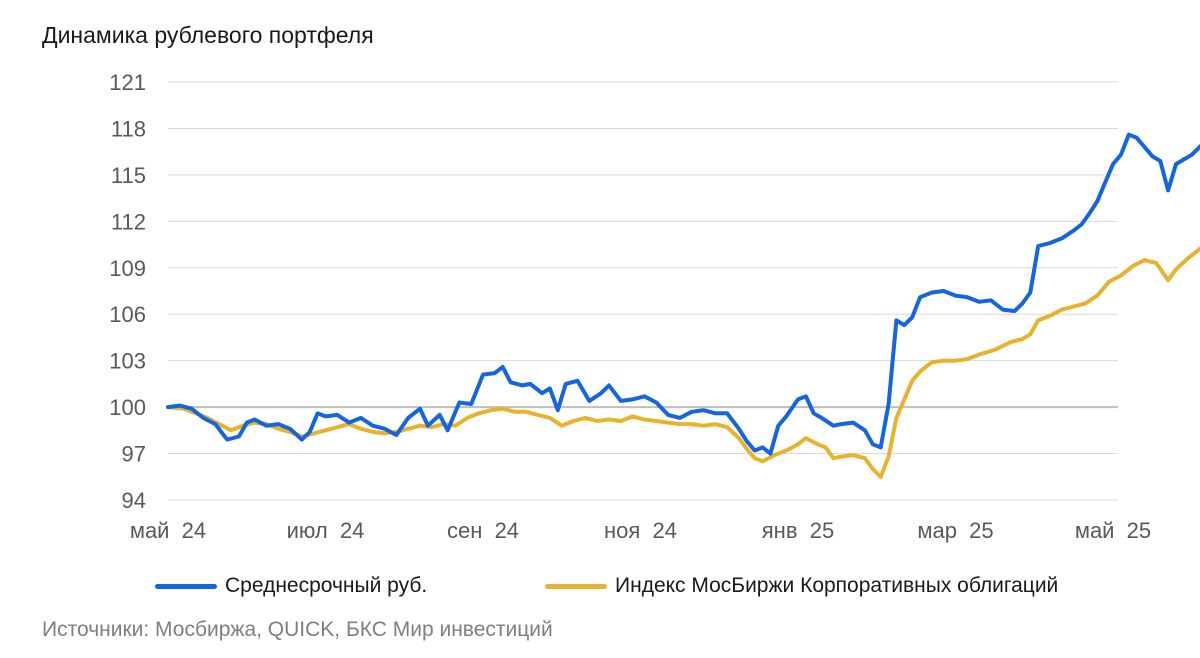  What do you see at coordinates (127, 268) in the screenshot?
I see `y-tick-label: 109` at bounding box center [127, 268].